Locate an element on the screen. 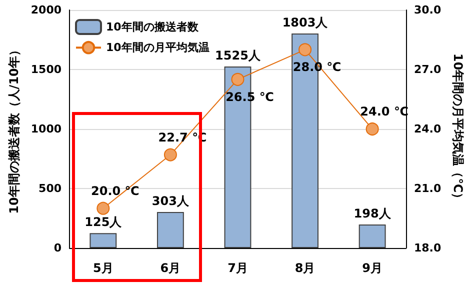 The image size is (472, 288). x-tick-label: 6月 is located at coordinates (170, 268).